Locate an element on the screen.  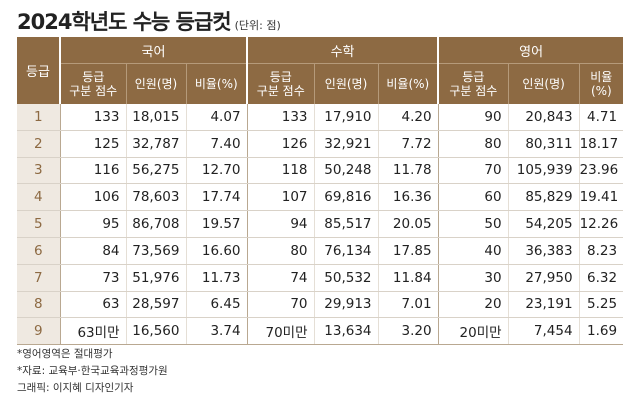
eng-people-cell: 7,454 is located at coordinates (543, 331).